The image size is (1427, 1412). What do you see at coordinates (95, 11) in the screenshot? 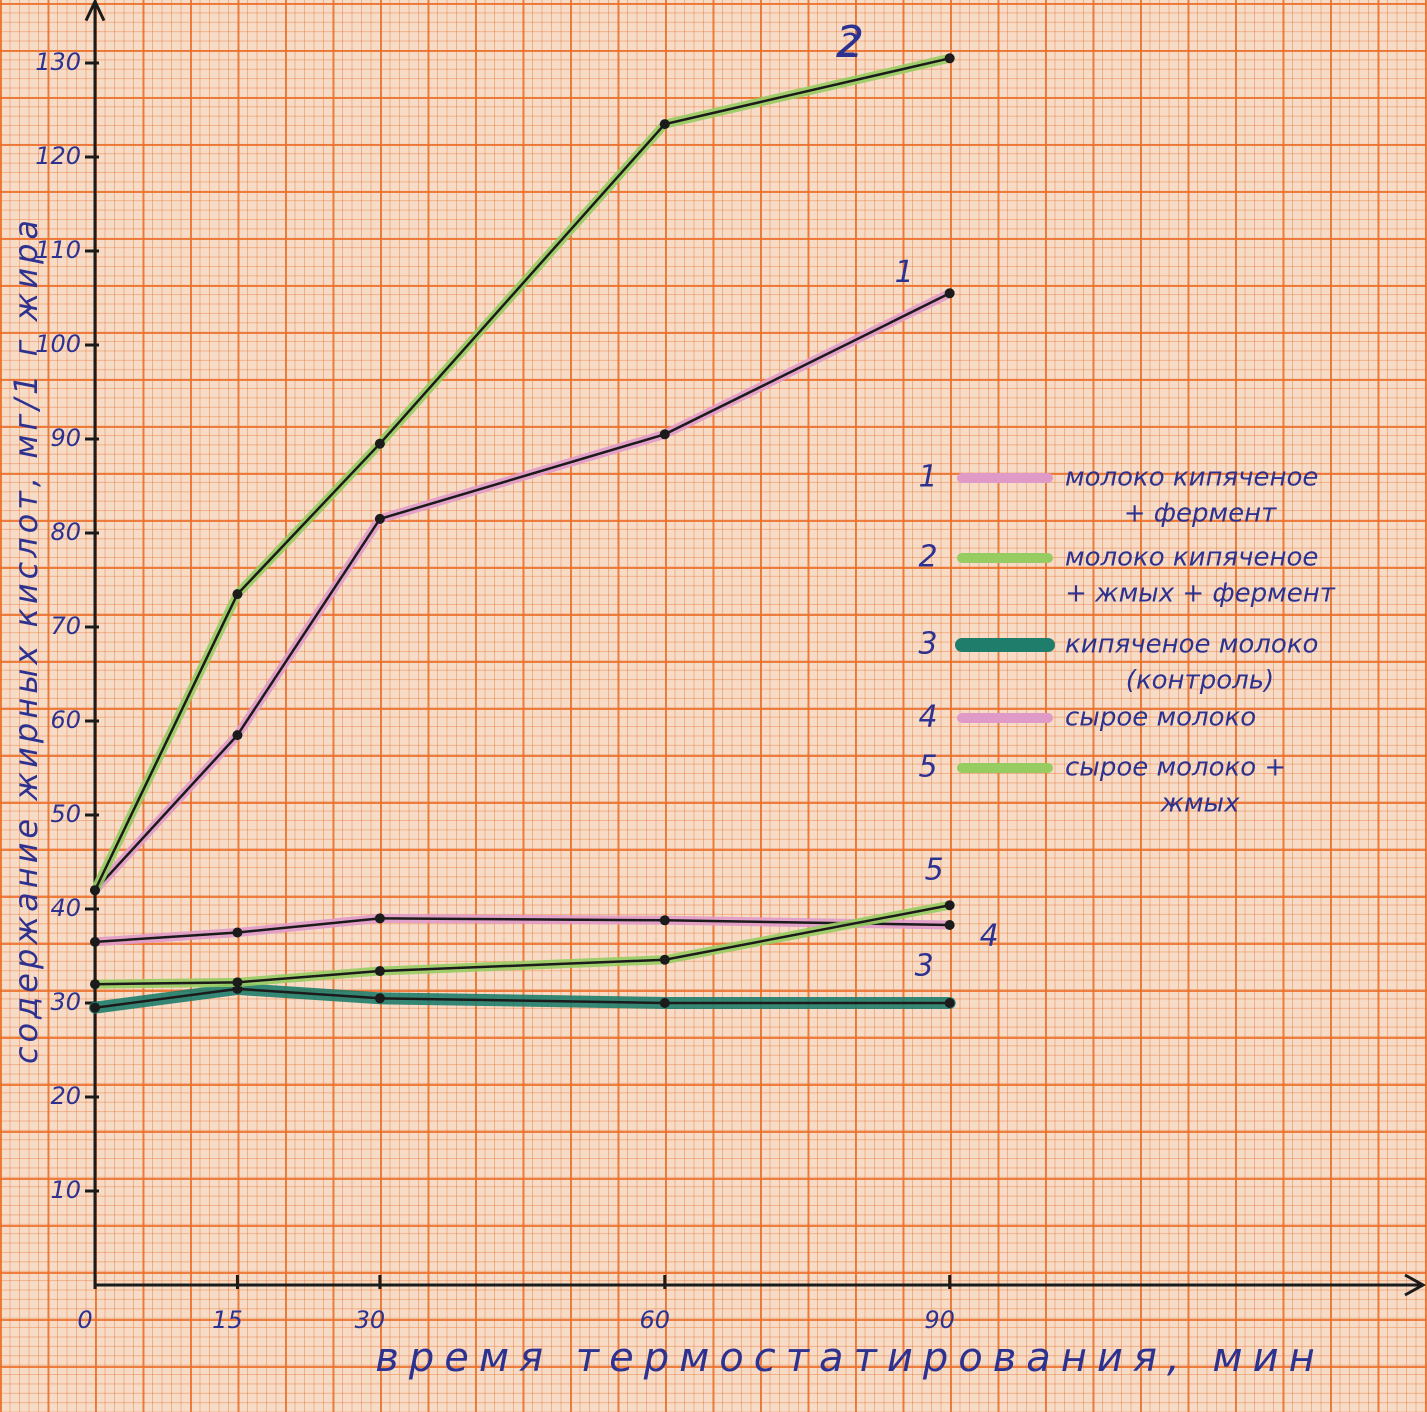
I see `y-axis-arrow` at bounding box center [95, 11].